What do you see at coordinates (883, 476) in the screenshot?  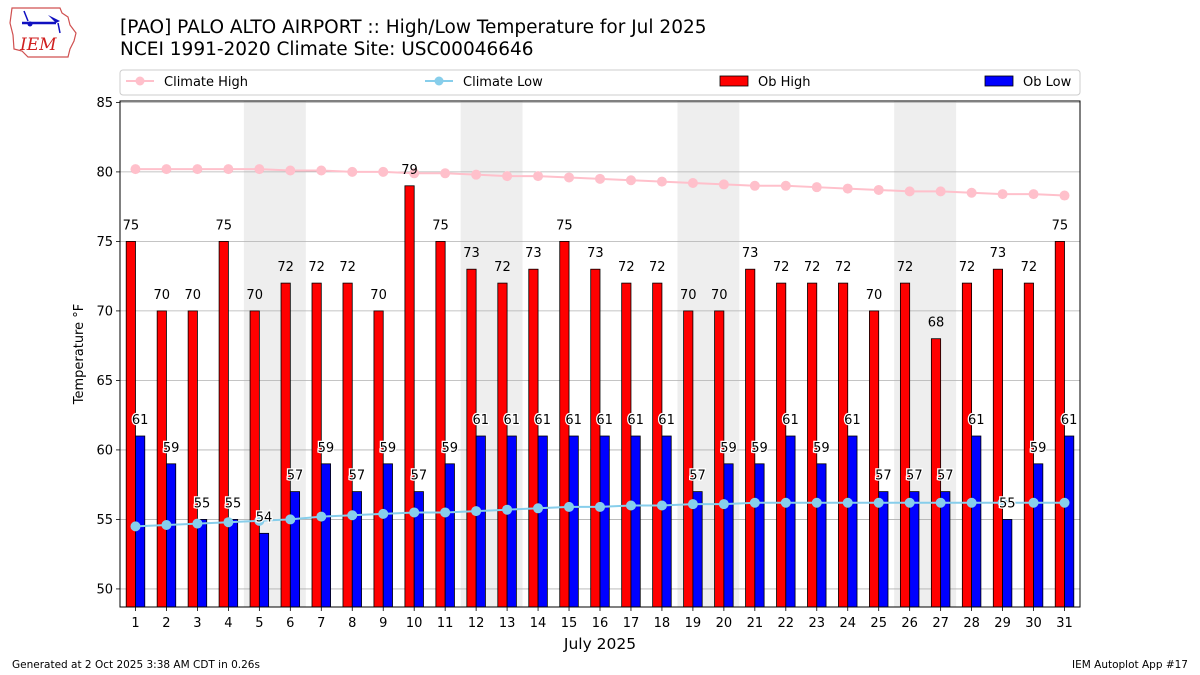 I see `ob-low-label: 57` at bounding box center [883, 476].